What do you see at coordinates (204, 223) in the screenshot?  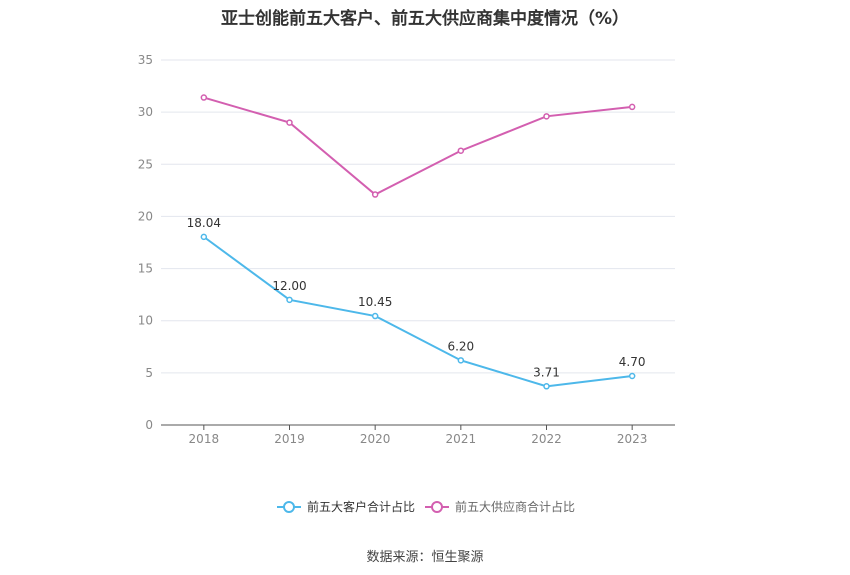 I see `data-label: 18.04` at bounding box center [204, 223].